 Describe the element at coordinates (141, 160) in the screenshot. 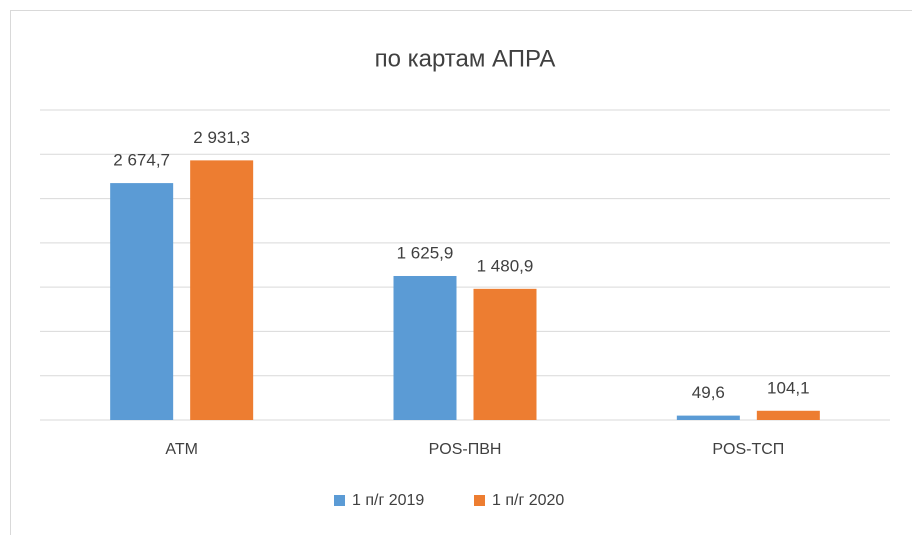

I see `data-label: 2 674,7` at that location.